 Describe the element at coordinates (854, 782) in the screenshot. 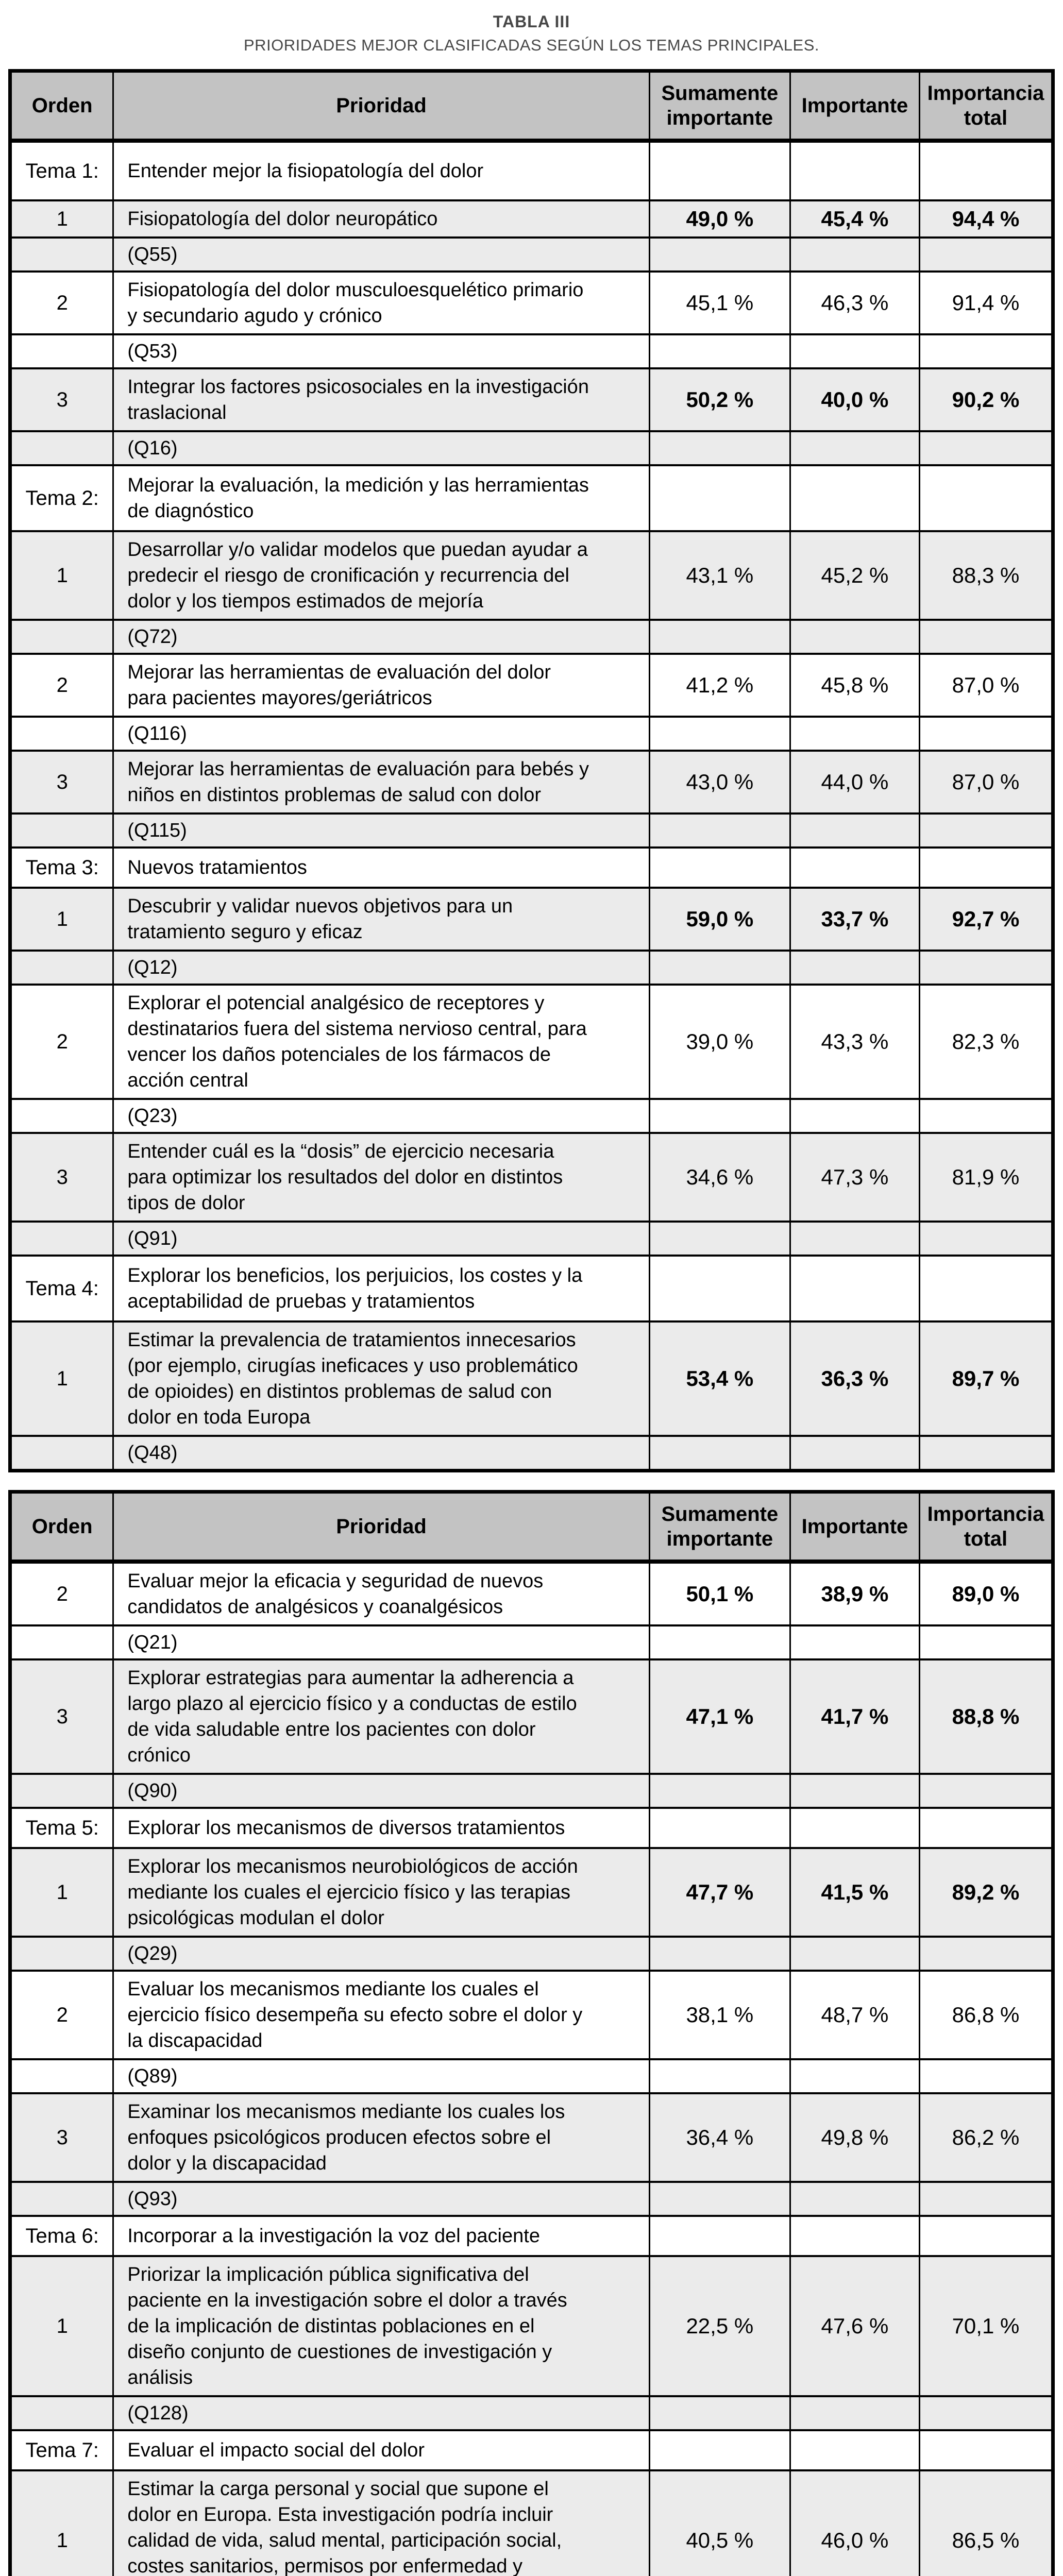

I see `pct-importante-cell: 44,0 %` at that location.